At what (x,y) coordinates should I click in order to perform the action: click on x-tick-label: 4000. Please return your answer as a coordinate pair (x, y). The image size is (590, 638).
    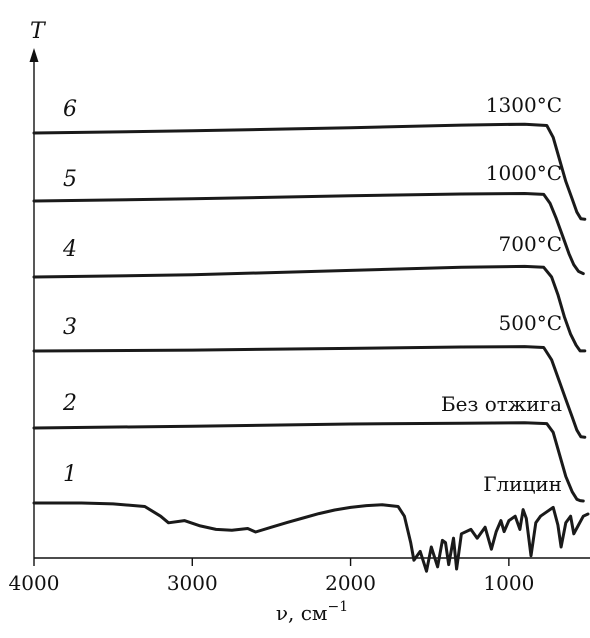
    Looking at the image, I should click on (34, 583).